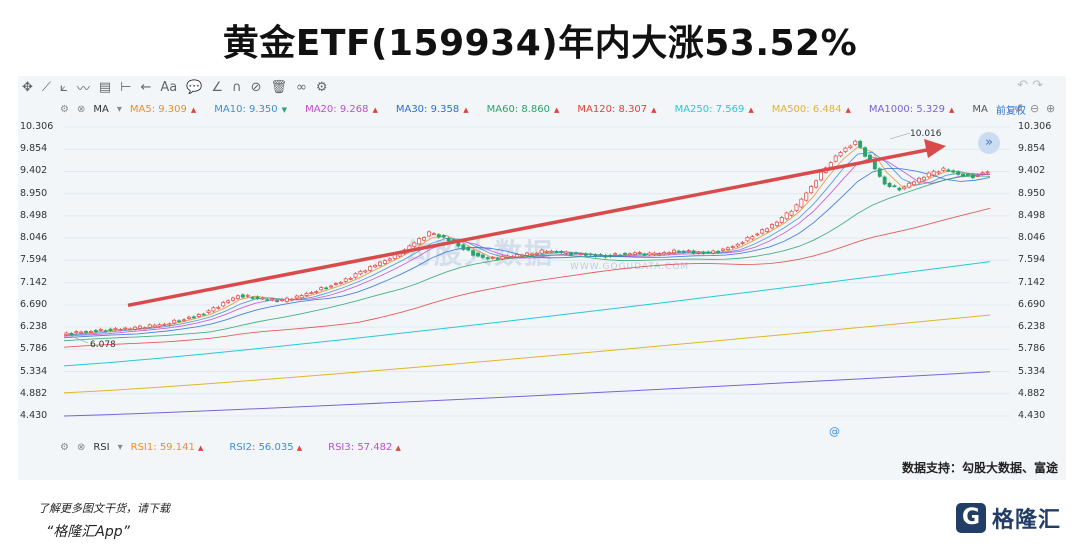  What do you see at coordinates (1035, 108) in the screenshot?
I see `zoom-out-icon: ⊖` at bounding box center [1035, 108].